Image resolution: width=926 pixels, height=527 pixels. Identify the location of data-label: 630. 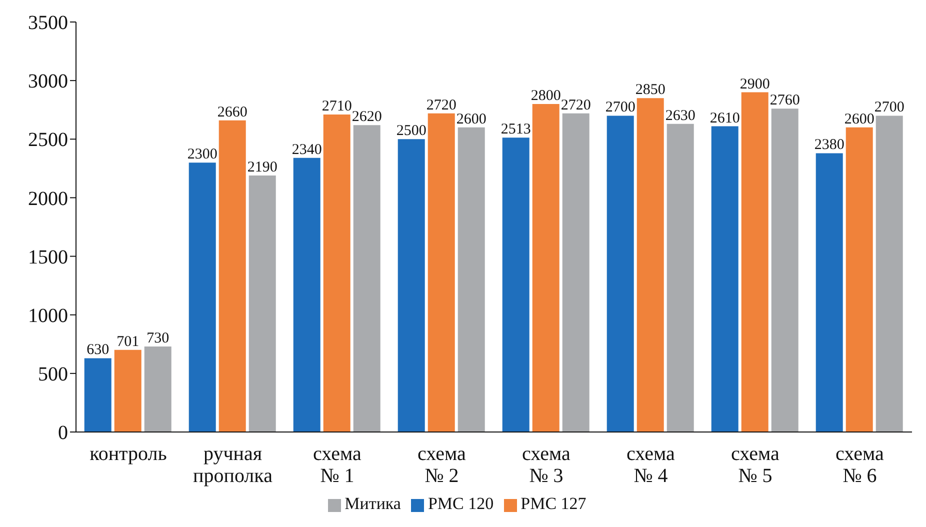
(98, 350).